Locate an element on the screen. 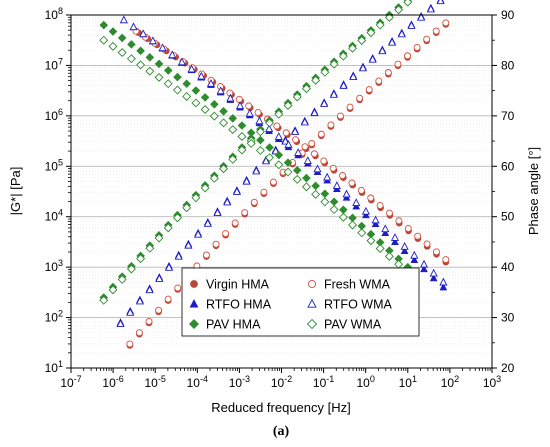  y-right-tick-label: 30 is located at coordinates (508, 318).